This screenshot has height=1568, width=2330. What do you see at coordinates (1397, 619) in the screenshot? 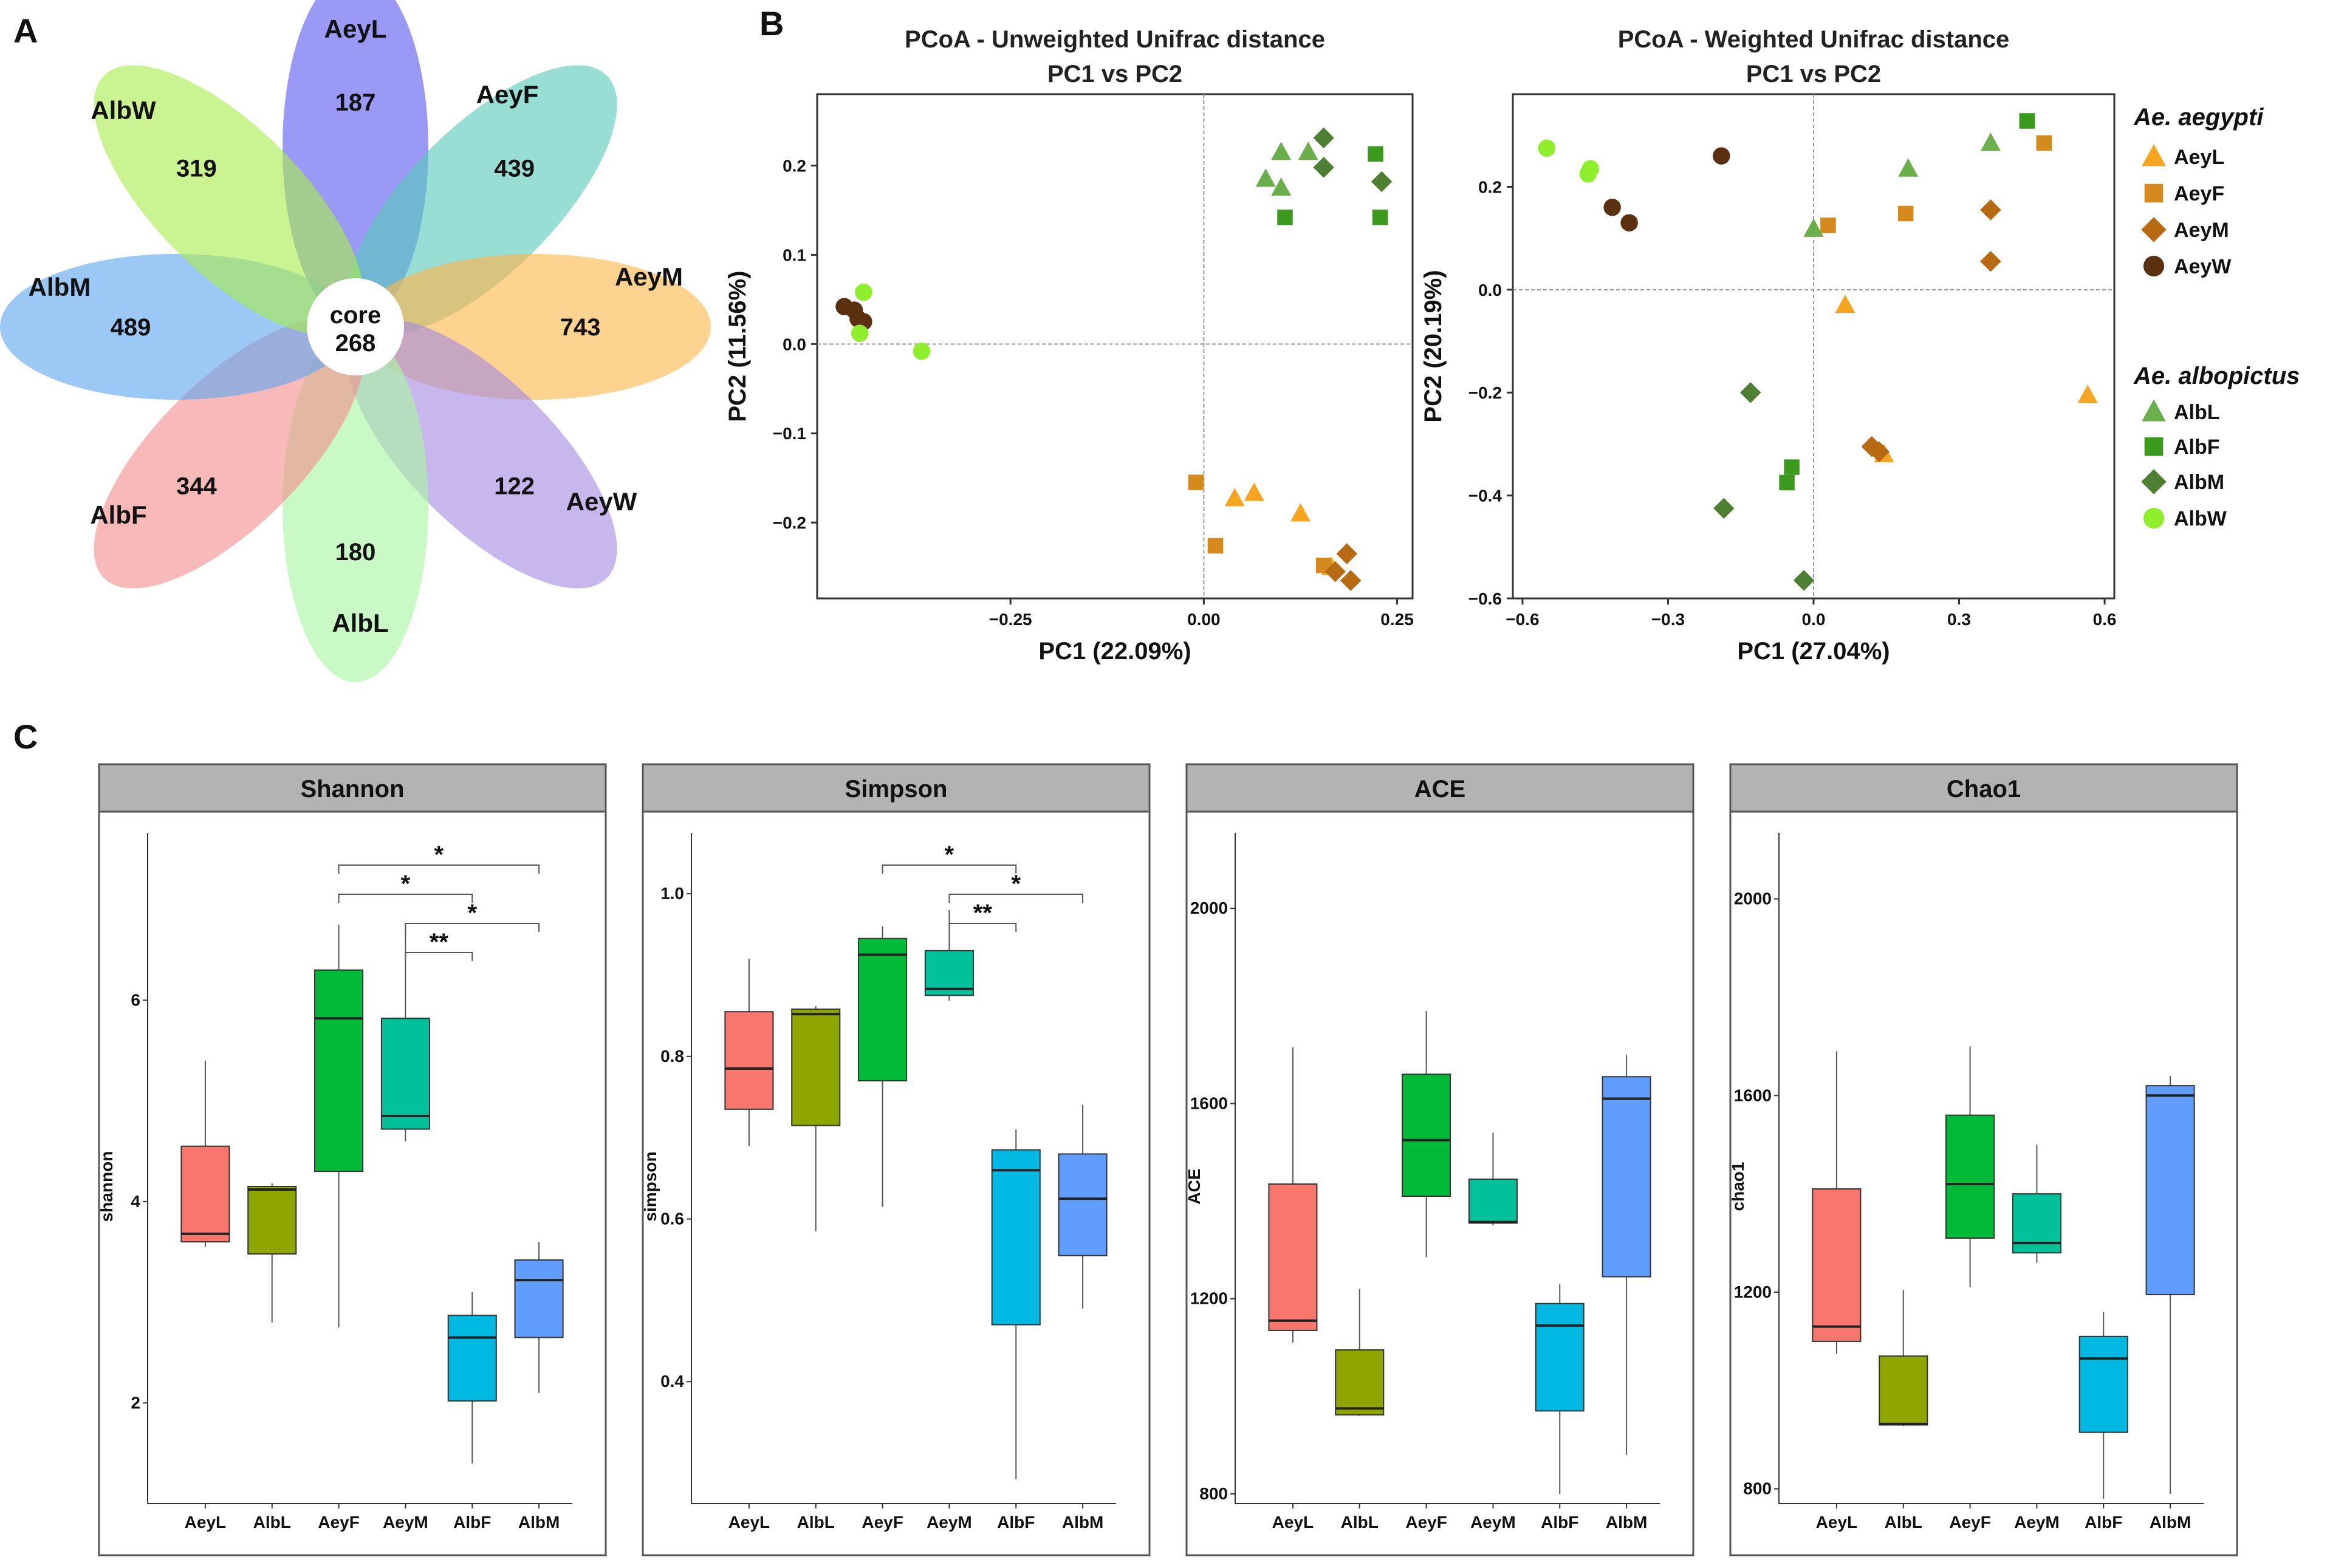
I see `x-tick-label: 0.25` at bounding box center [1397, 619].